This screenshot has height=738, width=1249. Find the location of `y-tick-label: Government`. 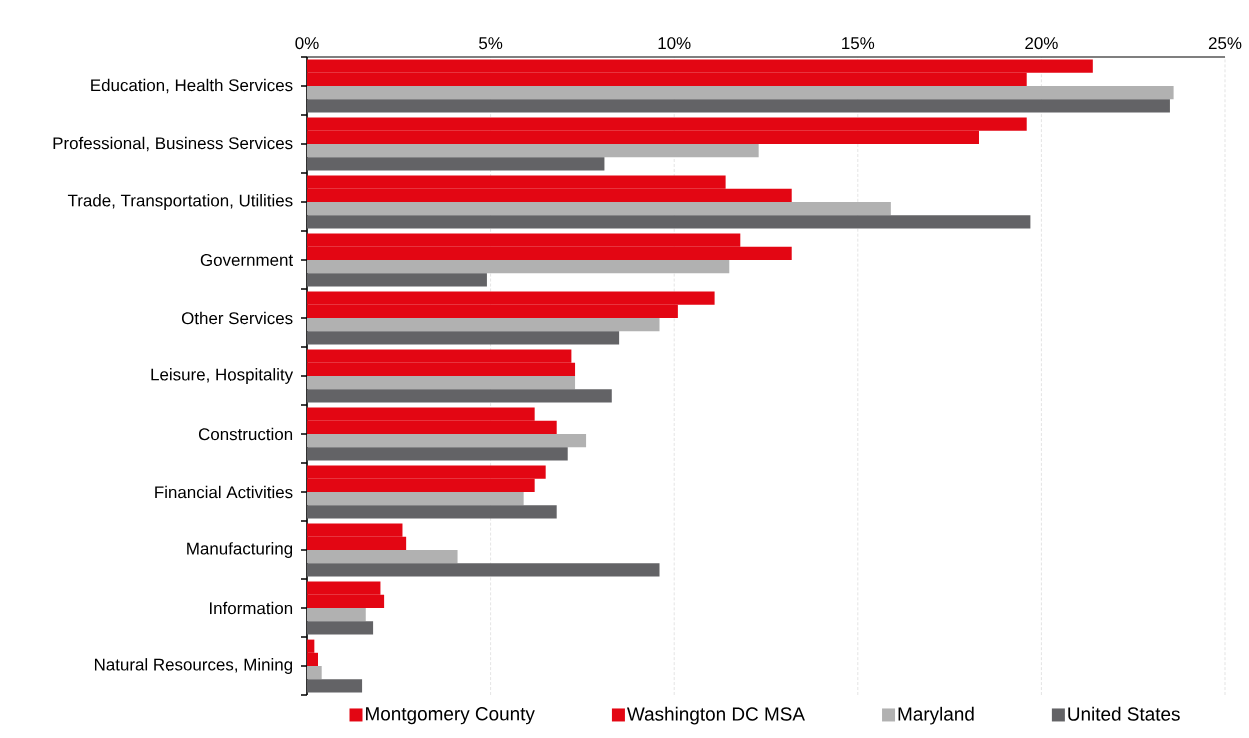

y-tick-label: Government is located at coordinates (247, 260).